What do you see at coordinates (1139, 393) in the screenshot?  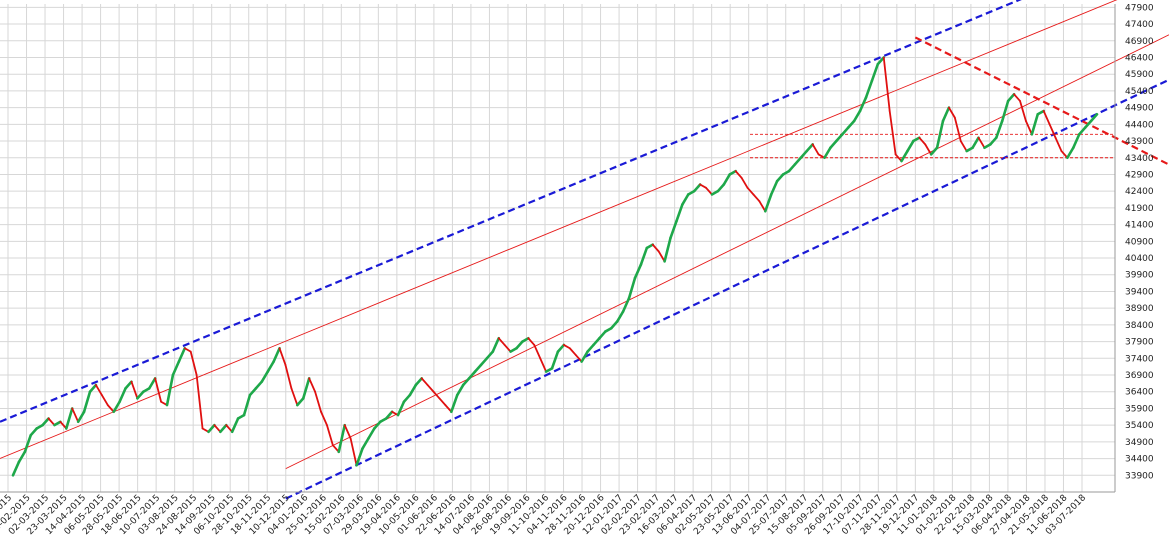 I see `y-tick-label: 36400` at bounding box center [1139, 393].